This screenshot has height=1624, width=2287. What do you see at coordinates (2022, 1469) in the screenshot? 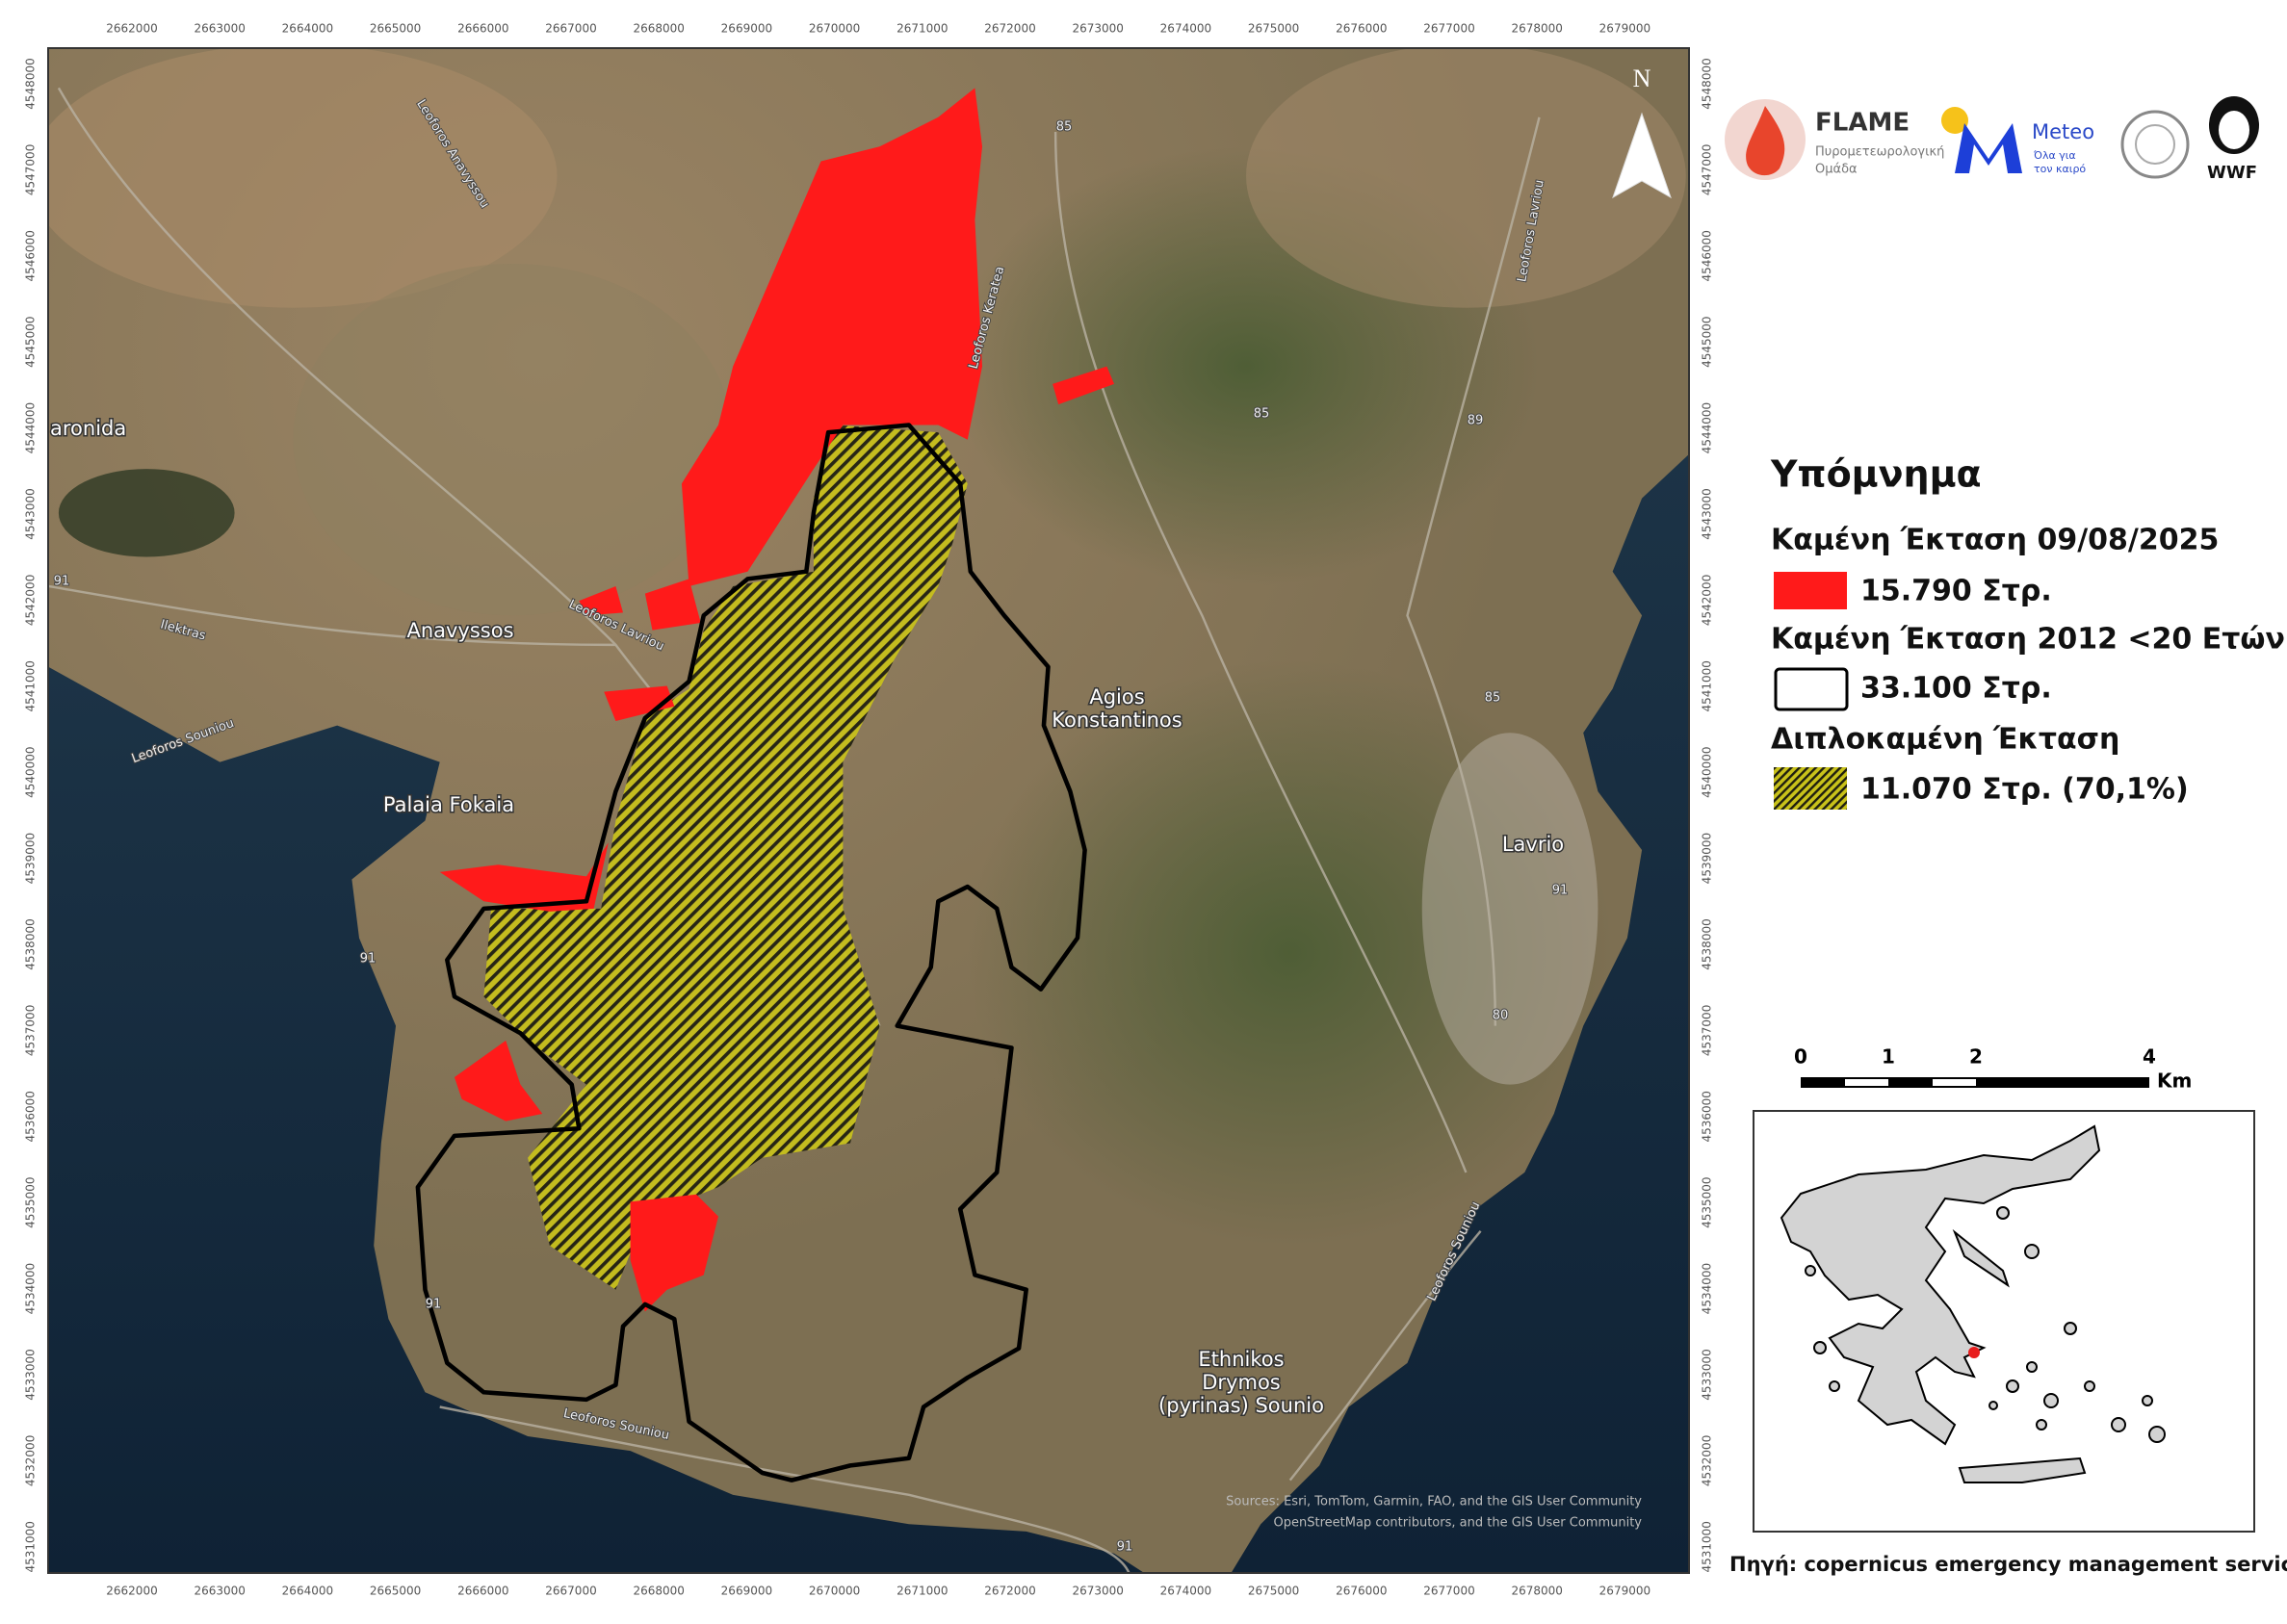
I see `crete` at bounding box center [2022, 1469].